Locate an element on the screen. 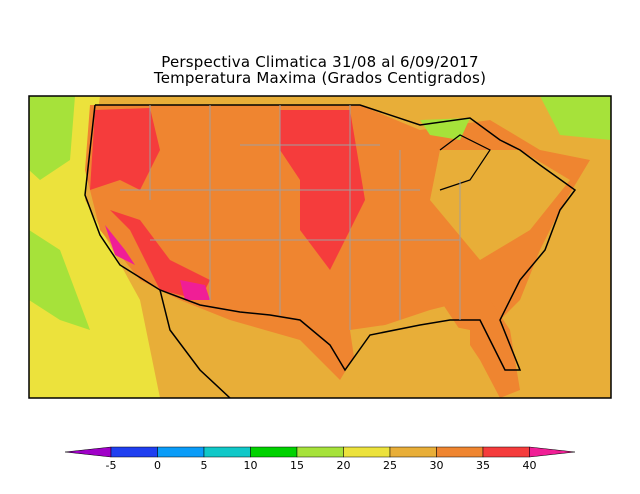  extreme-area-california is located at coordinates (120, 245).